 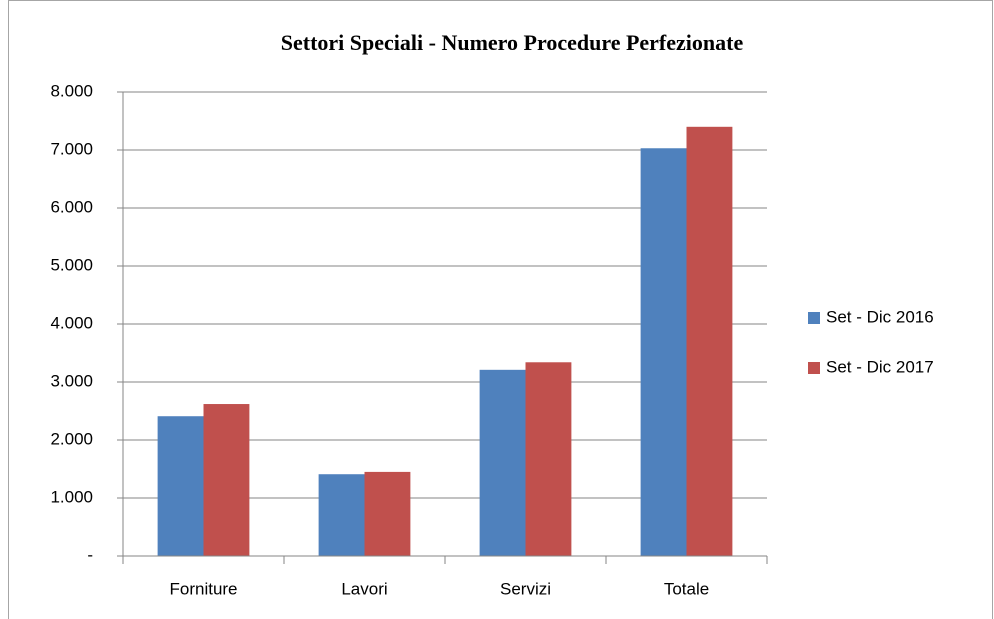 What do you see at coordinates (90, 554) in the screenshot?
I see `y-tick-label: -` at bounding box center [90, 554].